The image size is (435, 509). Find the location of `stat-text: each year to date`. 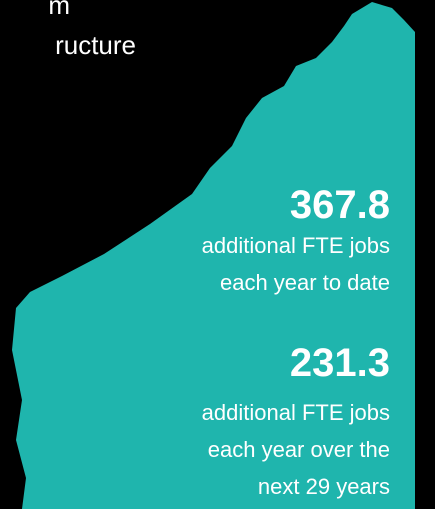

stat-text: each year to date is located at coordinates (305, 282).